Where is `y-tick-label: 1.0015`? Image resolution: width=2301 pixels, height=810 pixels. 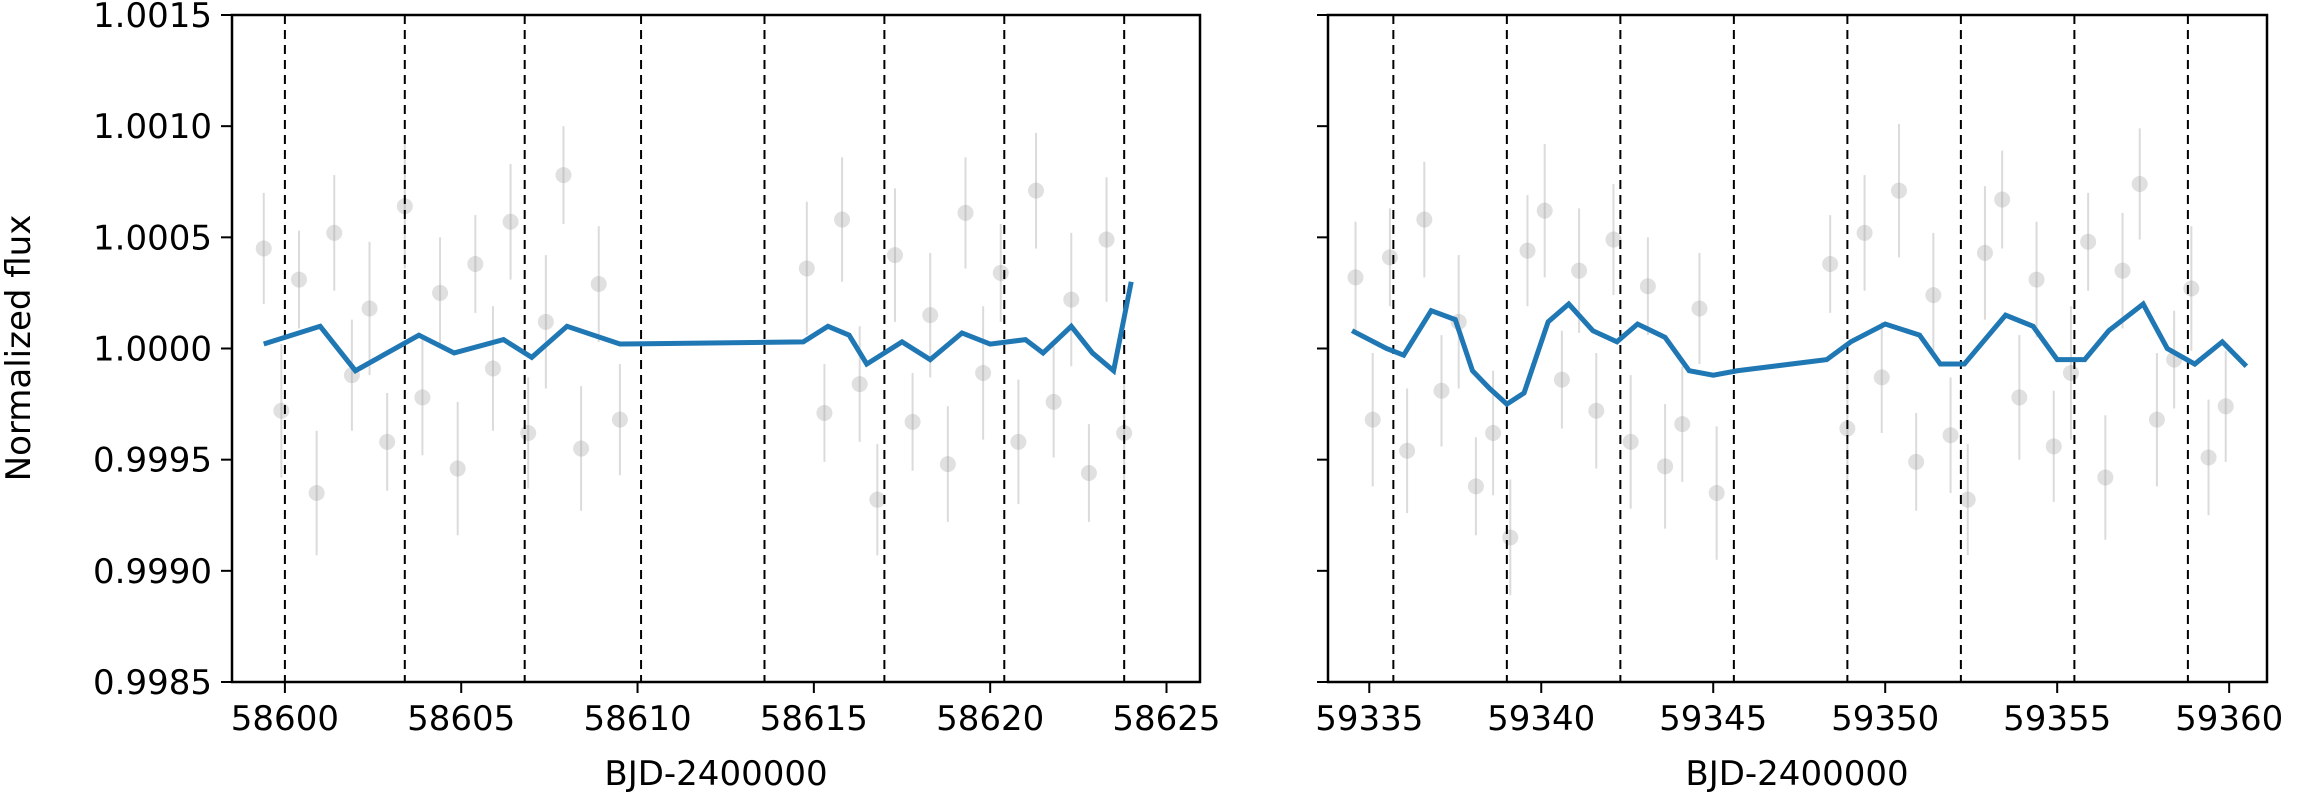 y-tick-label: 1.0015 is located at coordinates (152, 18).